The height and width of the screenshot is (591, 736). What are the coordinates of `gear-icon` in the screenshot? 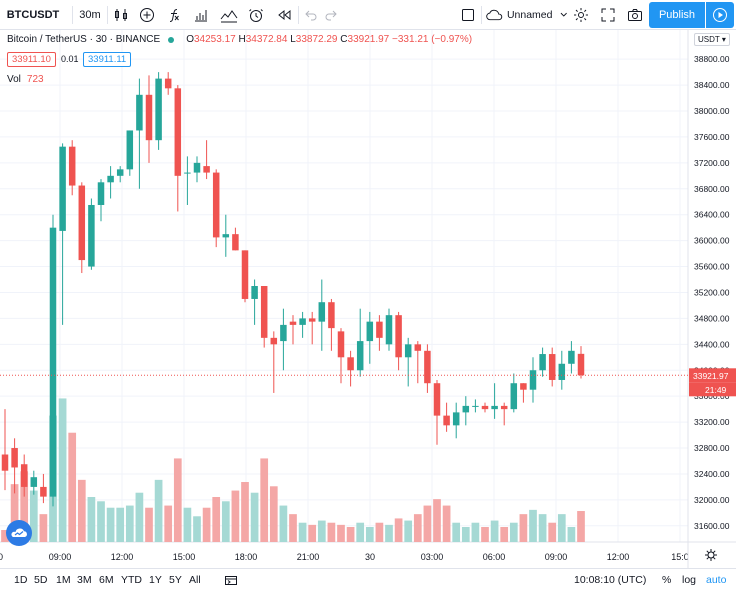 It's located at (581, 15).